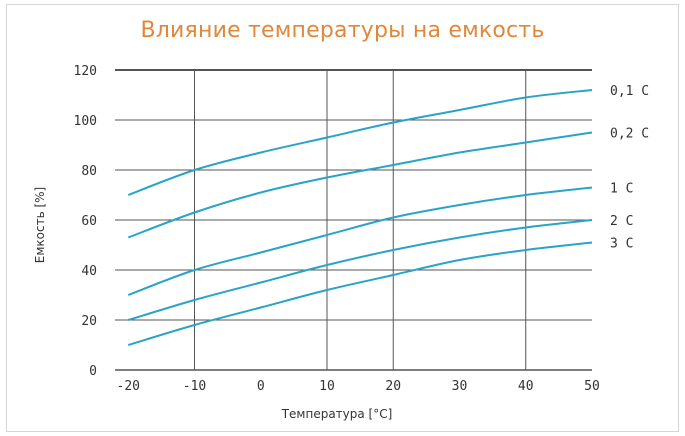 This screenshot has height=436, width=685. Describe the element at coordinates (629, 91) in the screenshot. I see `series-label-1: 0,1 C` at that location.